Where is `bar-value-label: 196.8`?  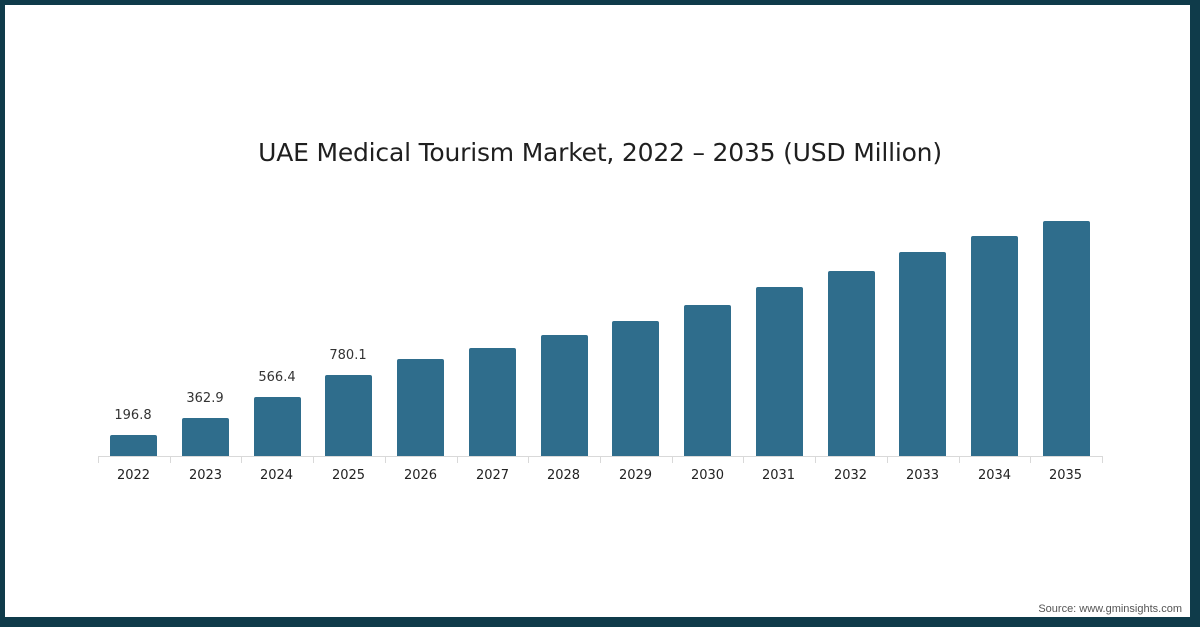 bar-value-label: 196.8 is located at coordinates (133, 415).